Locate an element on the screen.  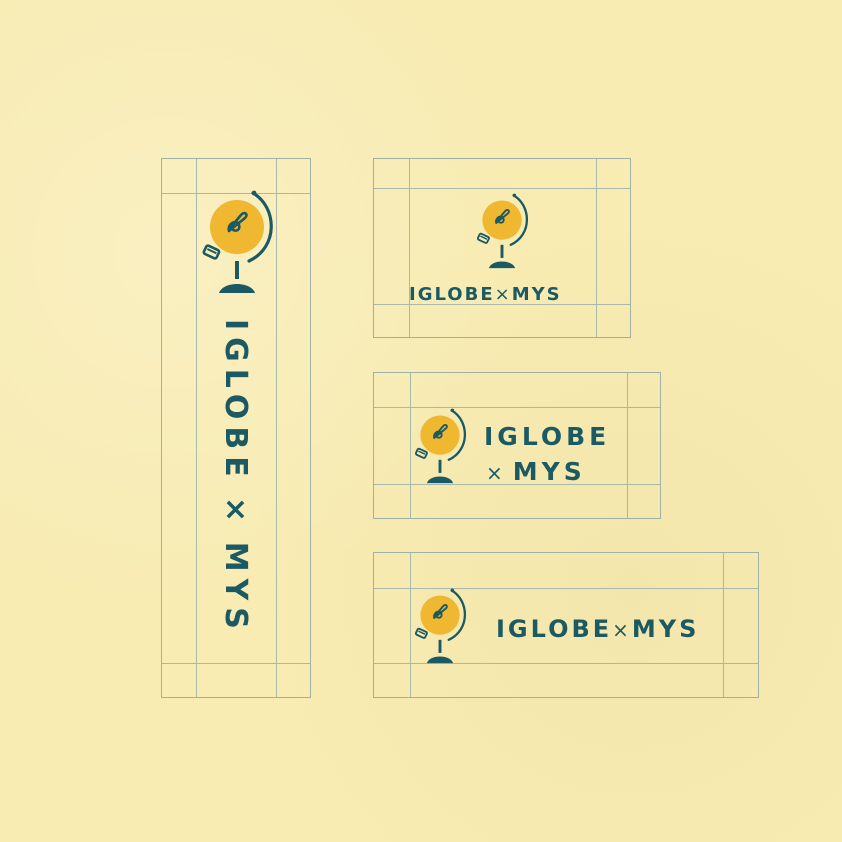
horizontal-wordmark: IGLOBE×MYS is located at coordinates (597, 629).